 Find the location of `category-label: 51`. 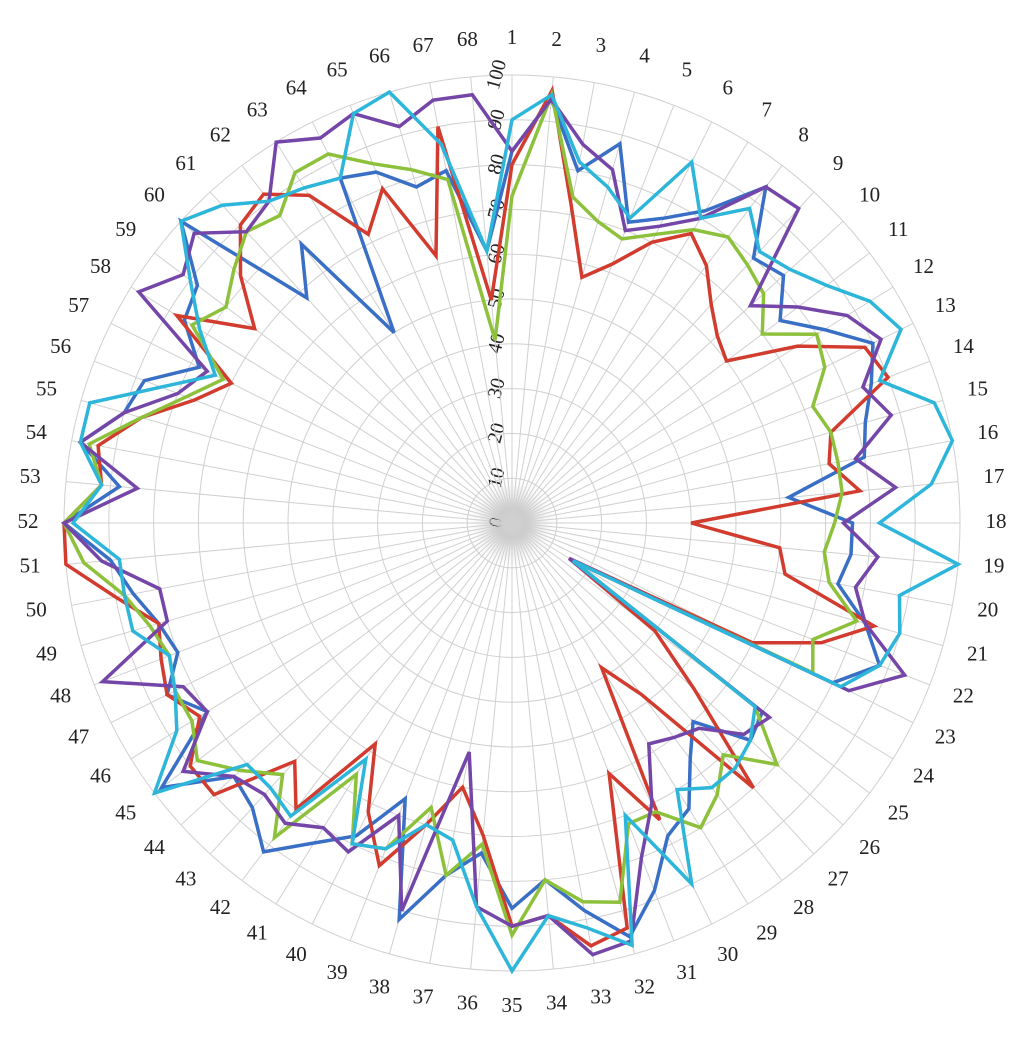

category-label: 51 is located at coordinates (30, 565).